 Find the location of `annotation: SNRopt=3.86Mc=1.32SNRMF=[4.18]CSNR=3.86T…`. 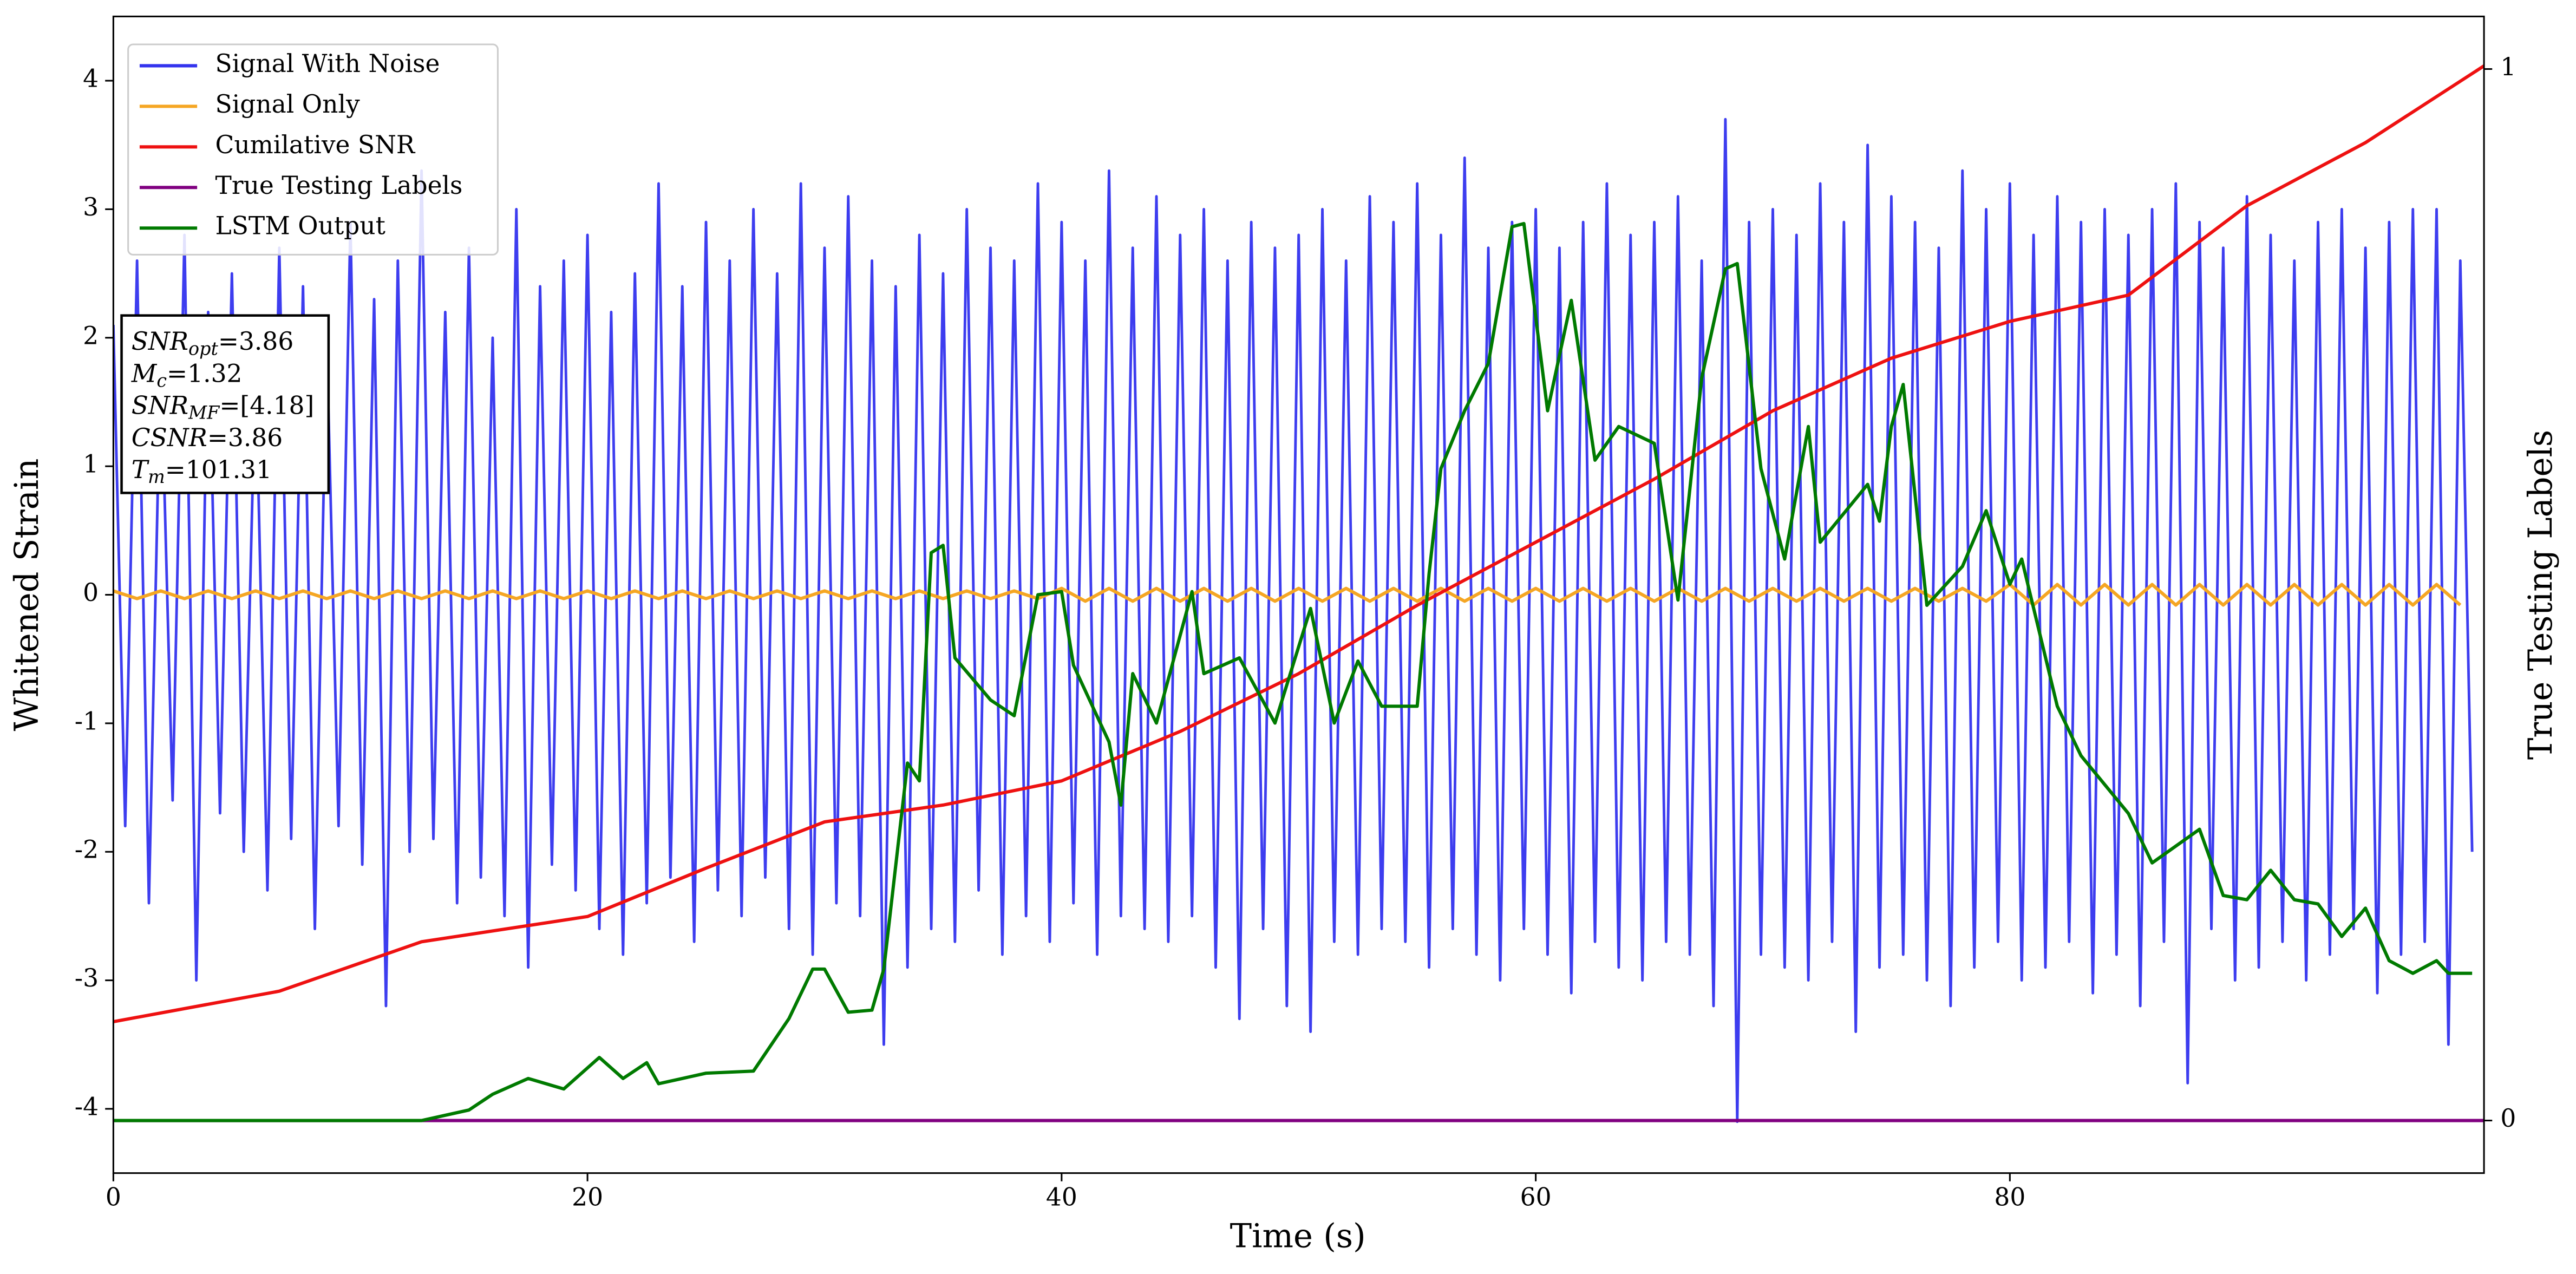

annotation: SNRopt=3.86Mc=1.32SNRMF=[4.18]CSNR=3.86T… is located at coordinates (225, 404).